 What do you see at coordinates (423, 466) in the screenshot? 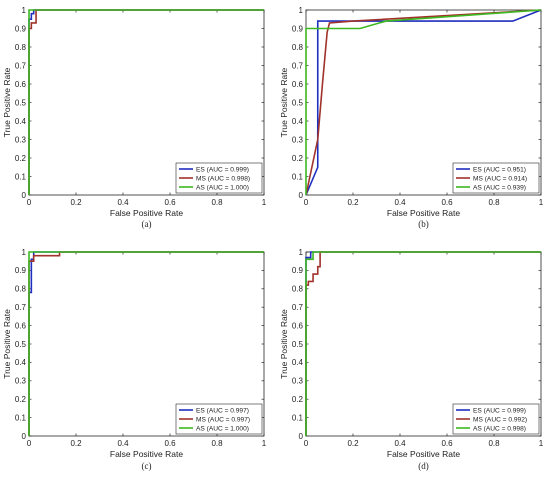
I see `panel-caption: (d)` at bounding box center [423, 466].